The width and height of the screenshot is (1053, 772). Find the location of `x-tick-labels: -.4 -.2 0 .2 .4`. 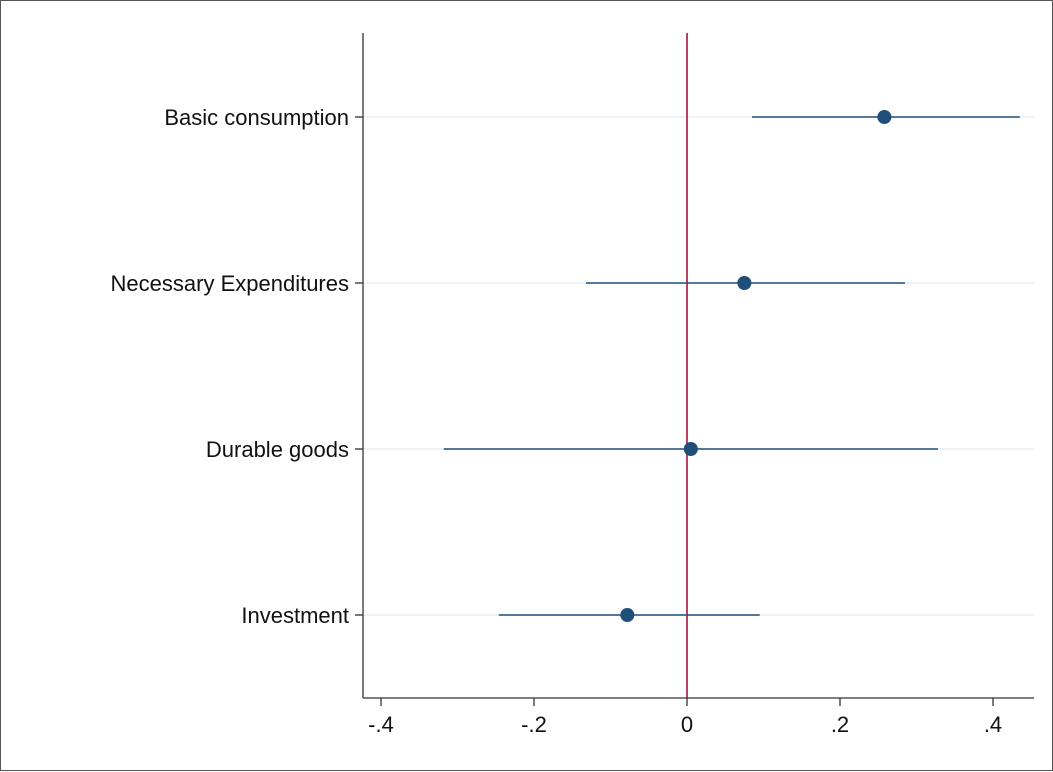

x-tick-labels: -.4 -.2 0 .2 .4 is located at coordinates (685, 724).